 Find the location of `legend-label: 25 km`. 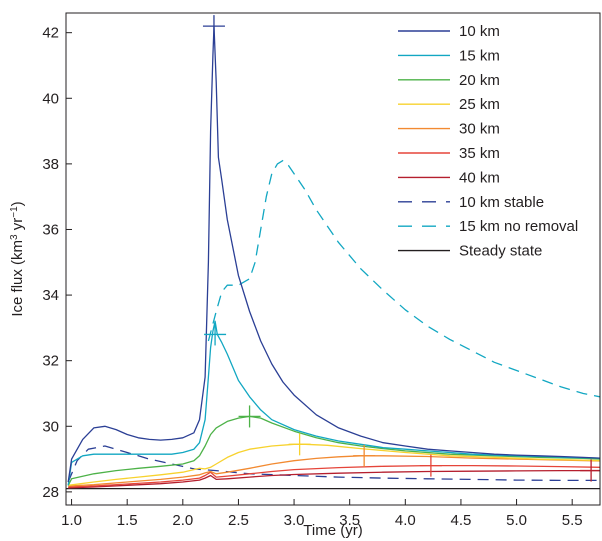

legend-label: 25 km is located at coordinates (479, 104).